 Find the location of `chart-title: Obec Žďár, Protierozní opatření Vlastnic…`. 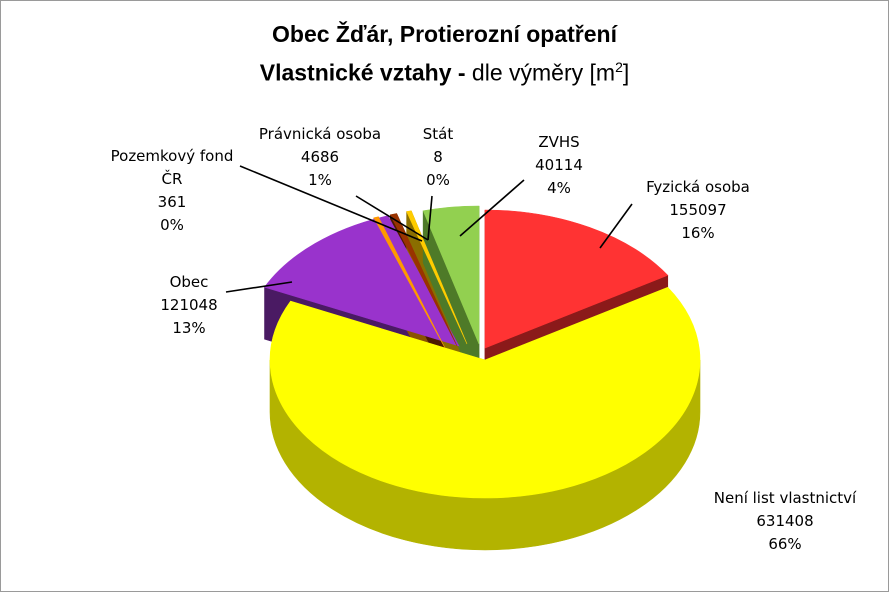

chart-title: Obec Žďár, Protierozní opatření Vlastnic… is located at coordinates (444, 54).